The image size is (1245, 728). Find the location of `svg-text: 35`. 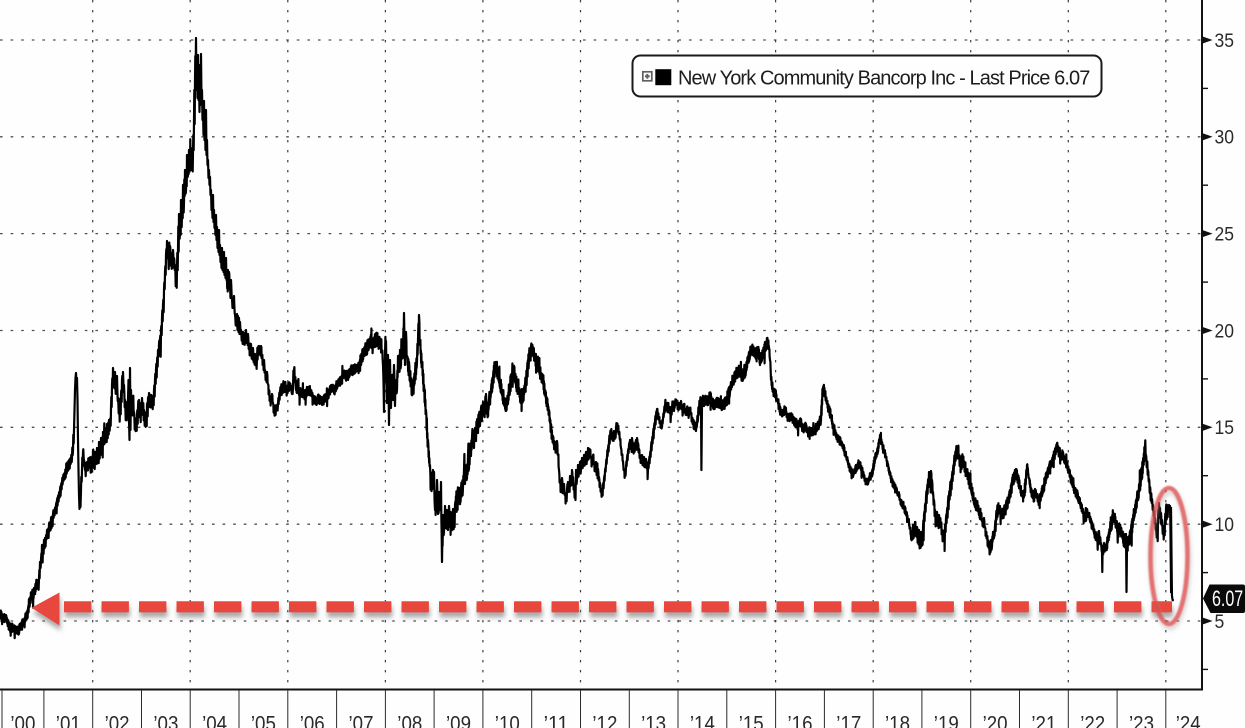

svg-text: 35 is located at coordinates (1225, 41).